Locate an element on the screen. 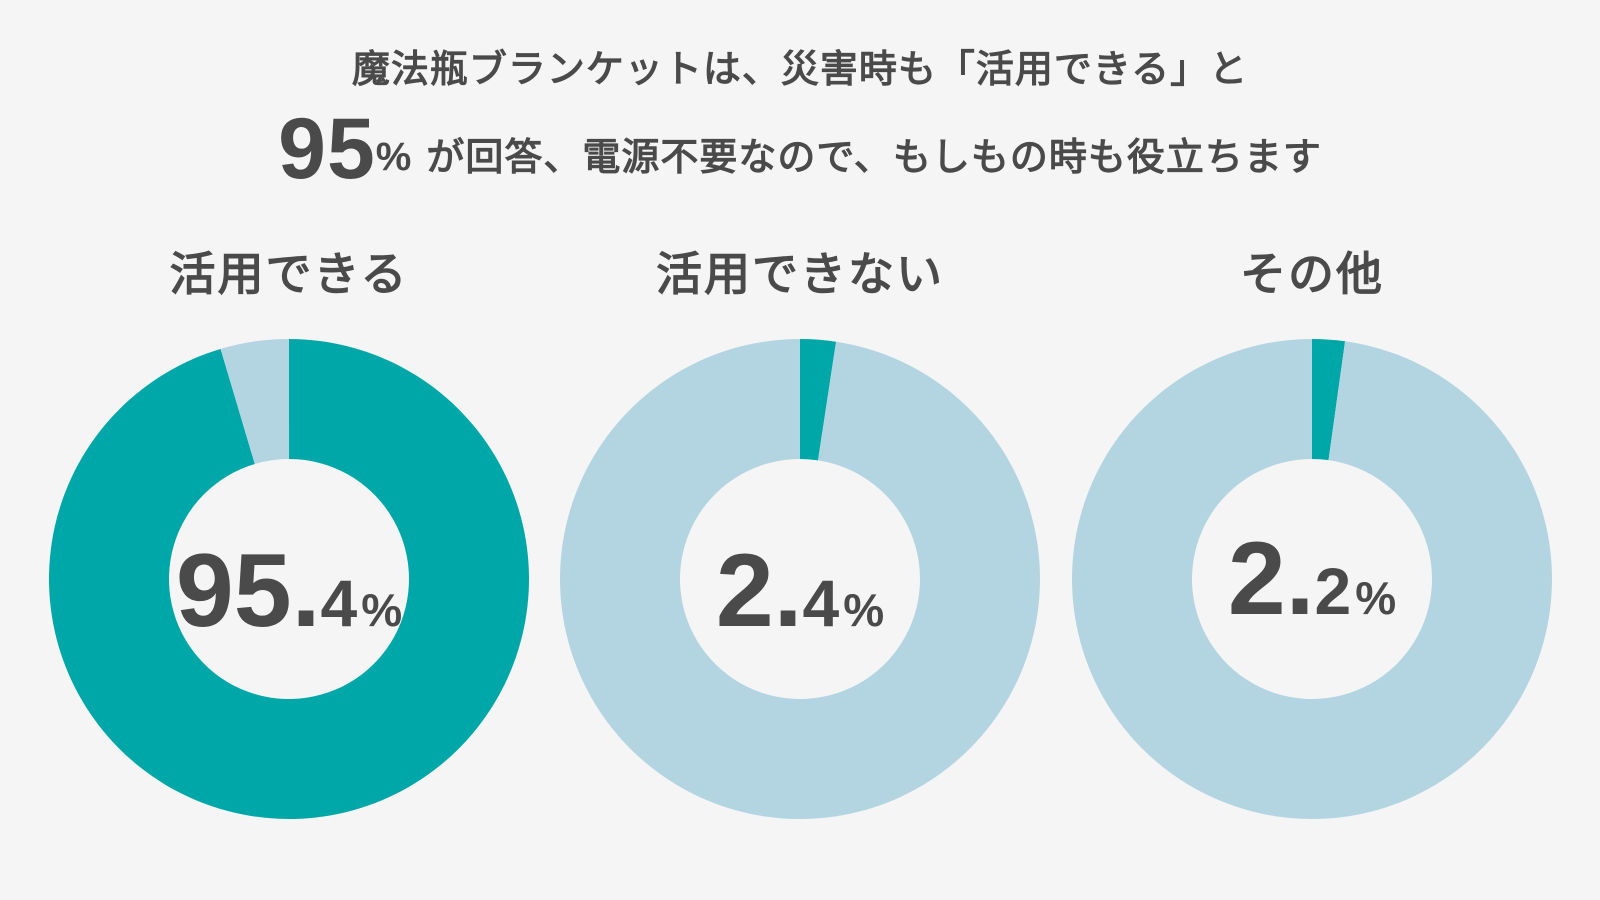  donut-center-label: 2.2% is located at coordinates (1312, 579).